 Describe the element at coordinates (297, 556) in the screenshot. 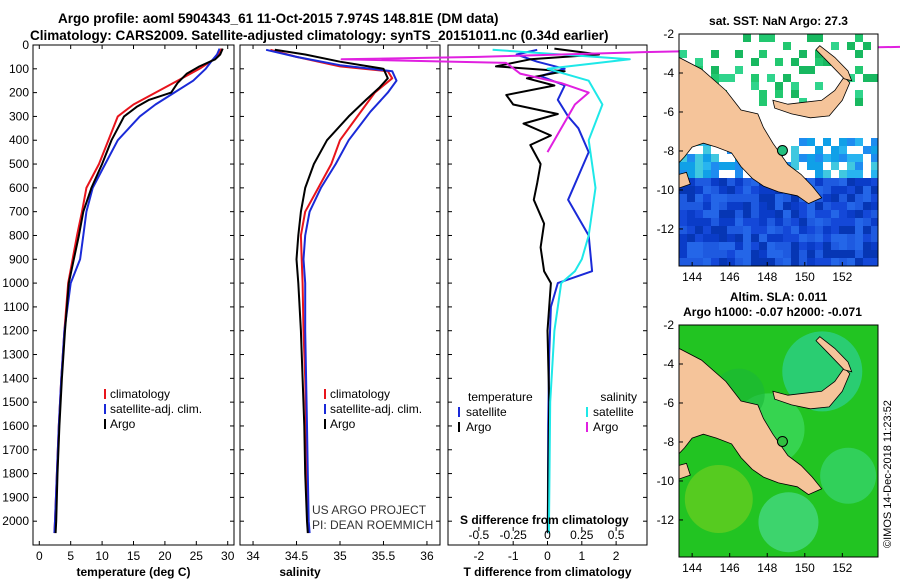

I see `salinity-xtick-label: 34.5` at that location.